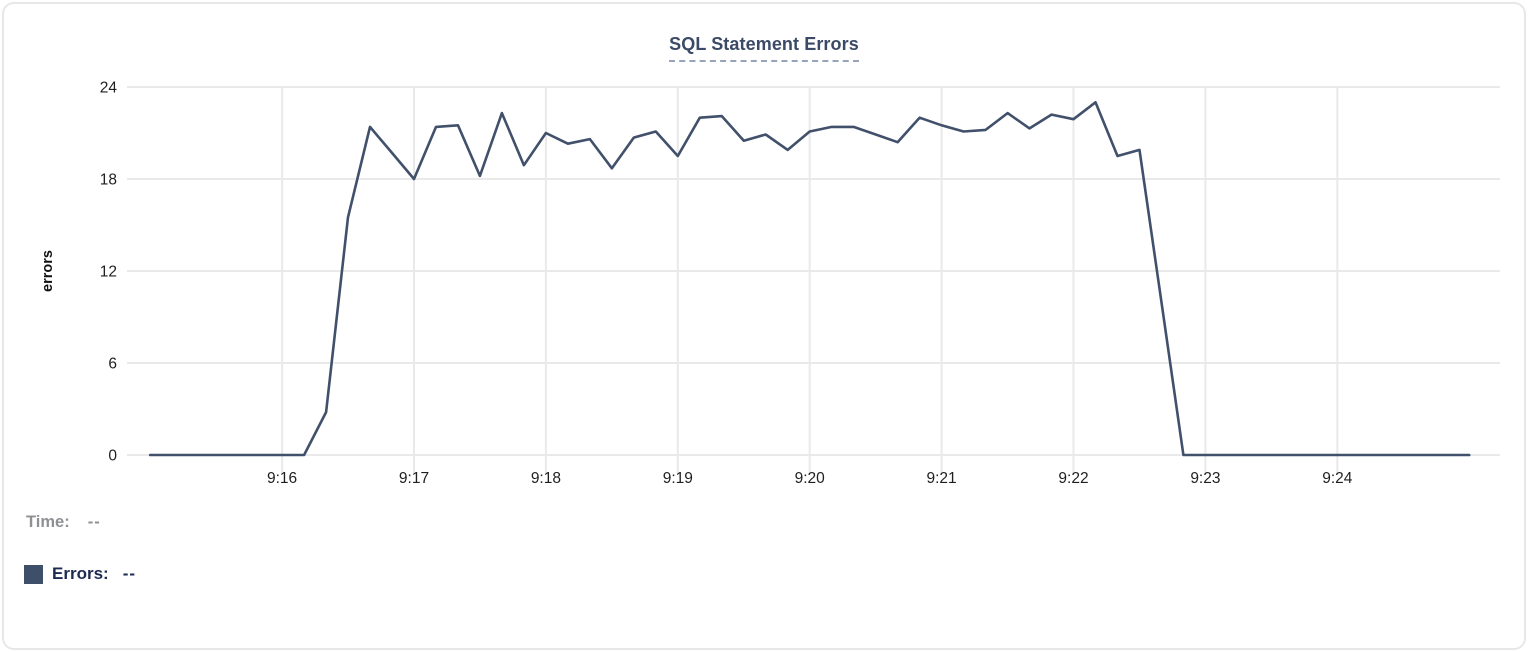 The image size is (1528, 652). Describe the element at coordinates (414, 478) in the screenshot. I see `x-tick-label: 9:17` at that location.